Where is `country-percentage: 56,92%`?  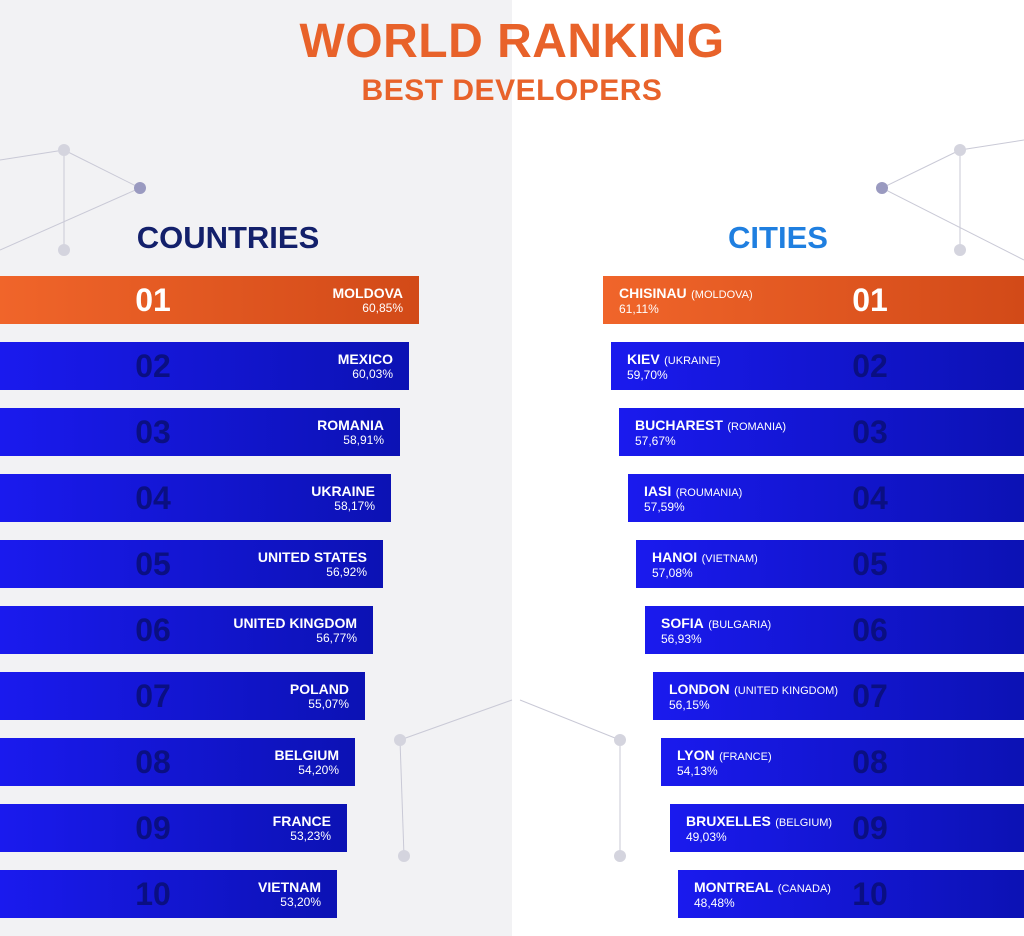 country-percentage: 56,92% is located at coordinates (346, 572).